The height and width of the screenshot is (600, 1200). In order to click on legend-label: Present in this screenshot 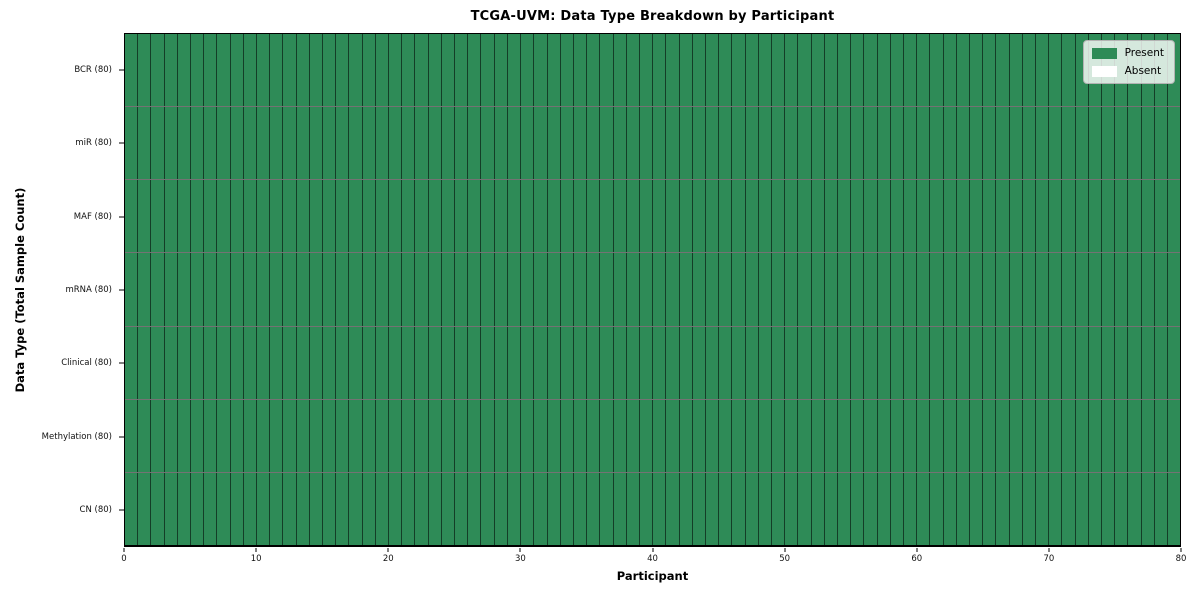, I will do `click(1144, 53)`.